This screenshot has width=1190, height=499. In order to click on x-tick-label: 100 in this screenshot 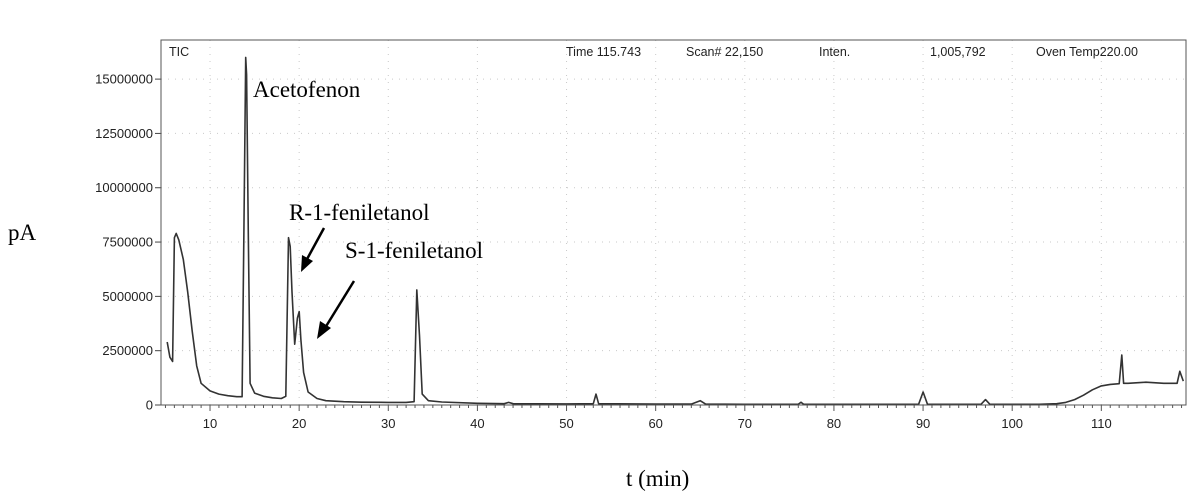, I will do `click(1012, 423)`.